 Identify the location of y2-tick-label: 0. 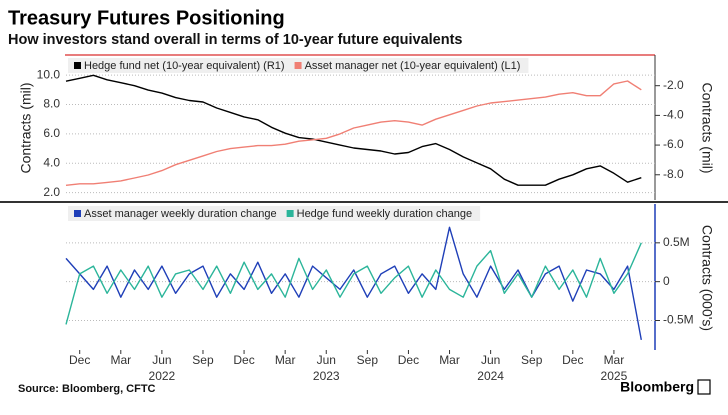
(666, 281).